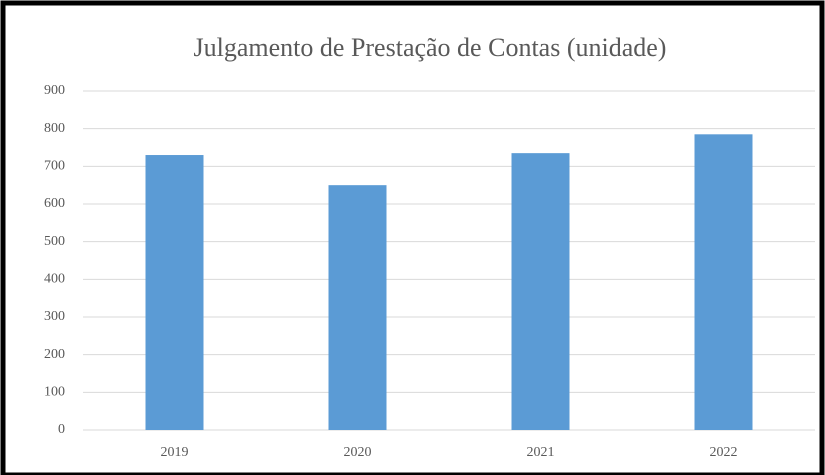  I want to click on y-tick-label: 200, so click(54, 354).